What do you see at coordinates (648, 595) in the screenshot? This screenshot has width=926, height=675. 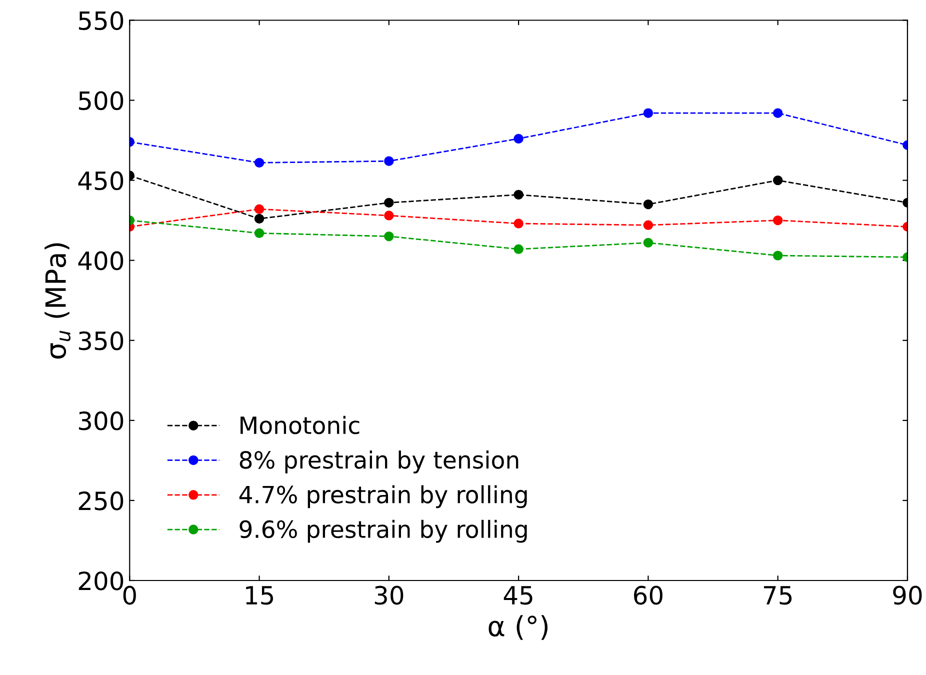 I see `x-tick-label: 60` at bounding box center [648, 595].